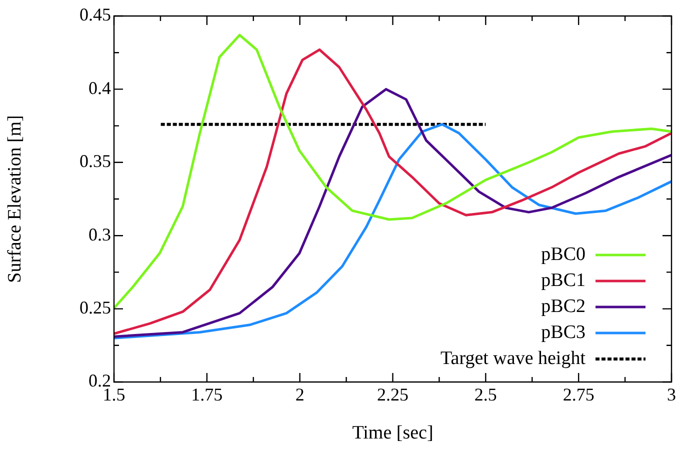  I want to click on x-tick-label: 2.25, so click(392, 394).